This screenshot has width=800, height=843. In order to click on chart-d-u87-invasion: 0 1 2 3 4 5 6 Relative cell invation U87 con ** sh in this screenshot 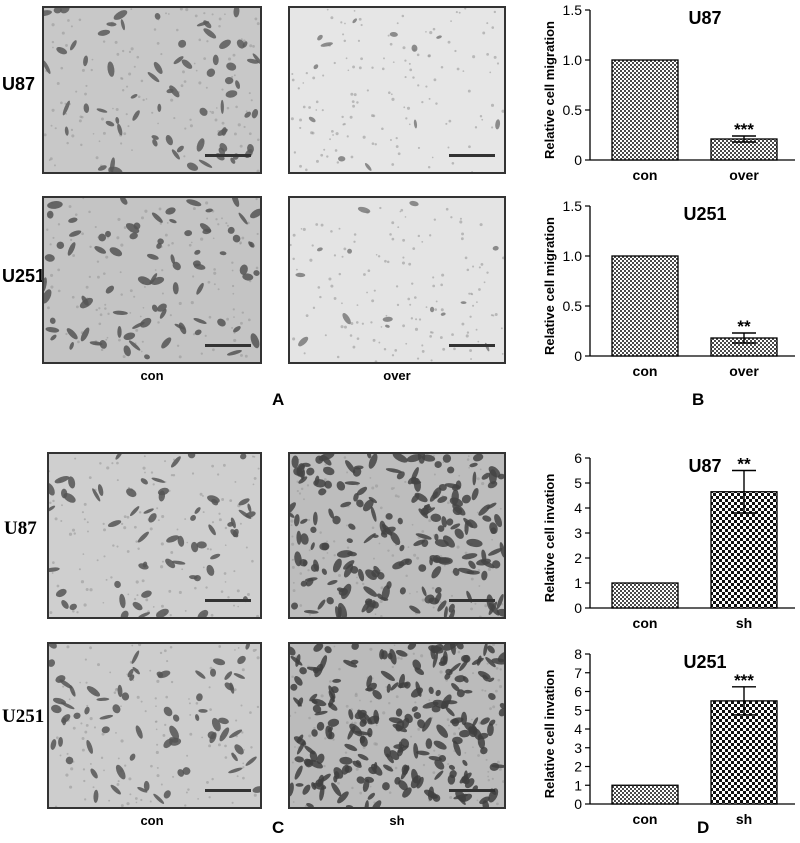, I will do `click(668, 540)`.